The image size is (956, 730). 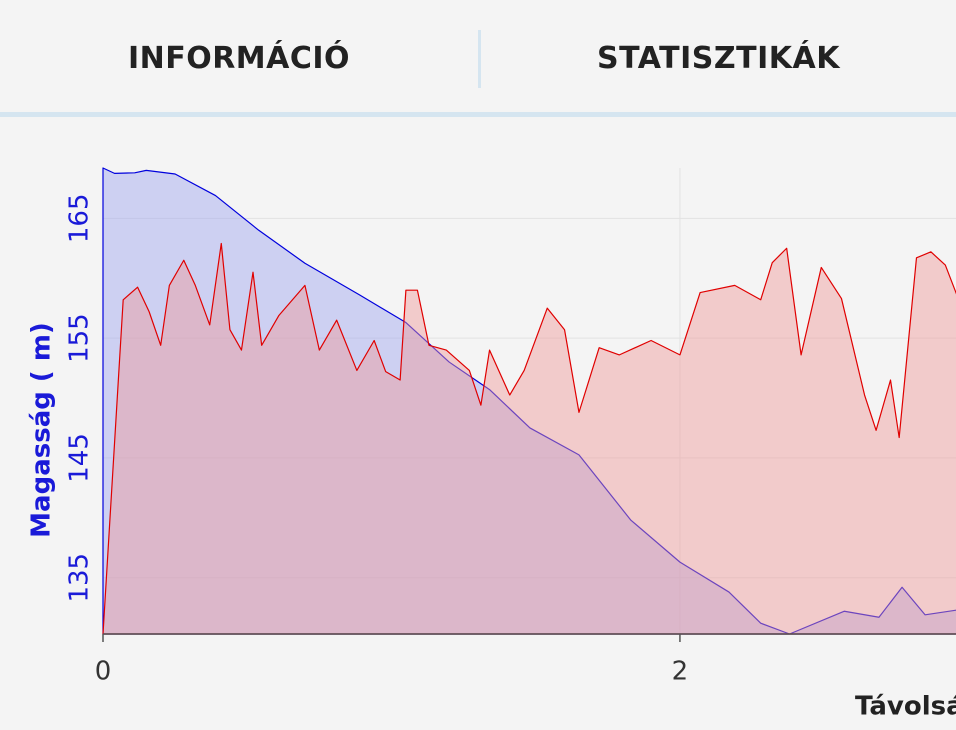 What do you see at coordinates (905, 707) in the screenshot?
I see `x-axis-label: Távolság` at bounding box center [905, 707].